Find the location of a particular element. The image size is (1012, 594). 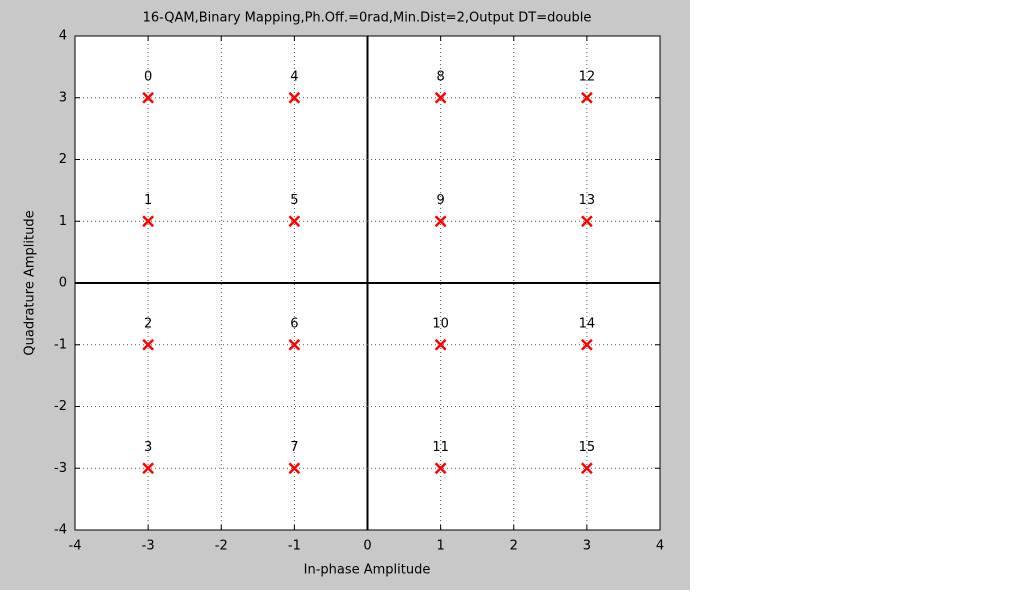

x-tick-label: 0 is located at coordinates (367, 546).